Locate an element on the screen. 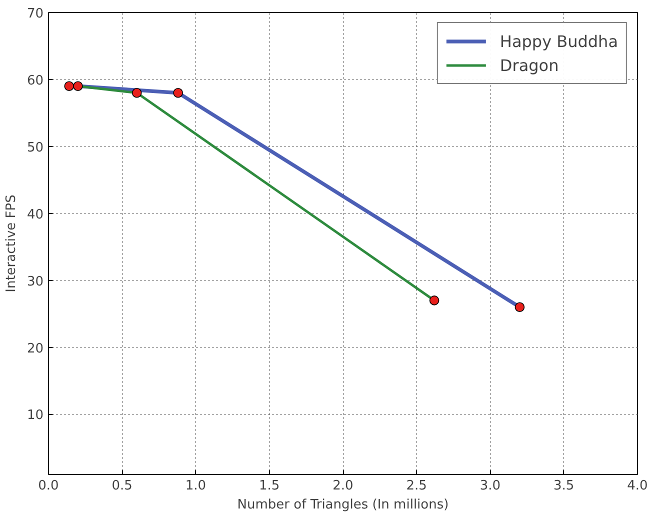 Image resolution: width=660 pixels, height=519 pixels. x-tick-label: 3.5 is located at coordinates (564, 486).